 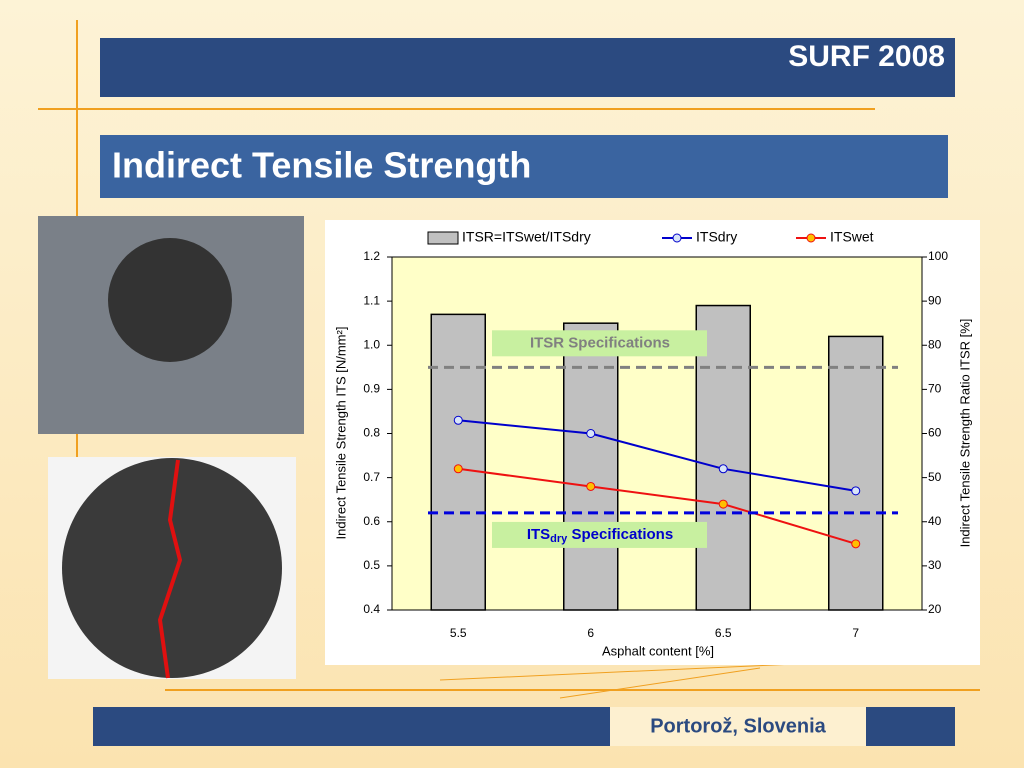 I want to click on annotation-text: ITSR Specifications, so click(x=600, y=342).